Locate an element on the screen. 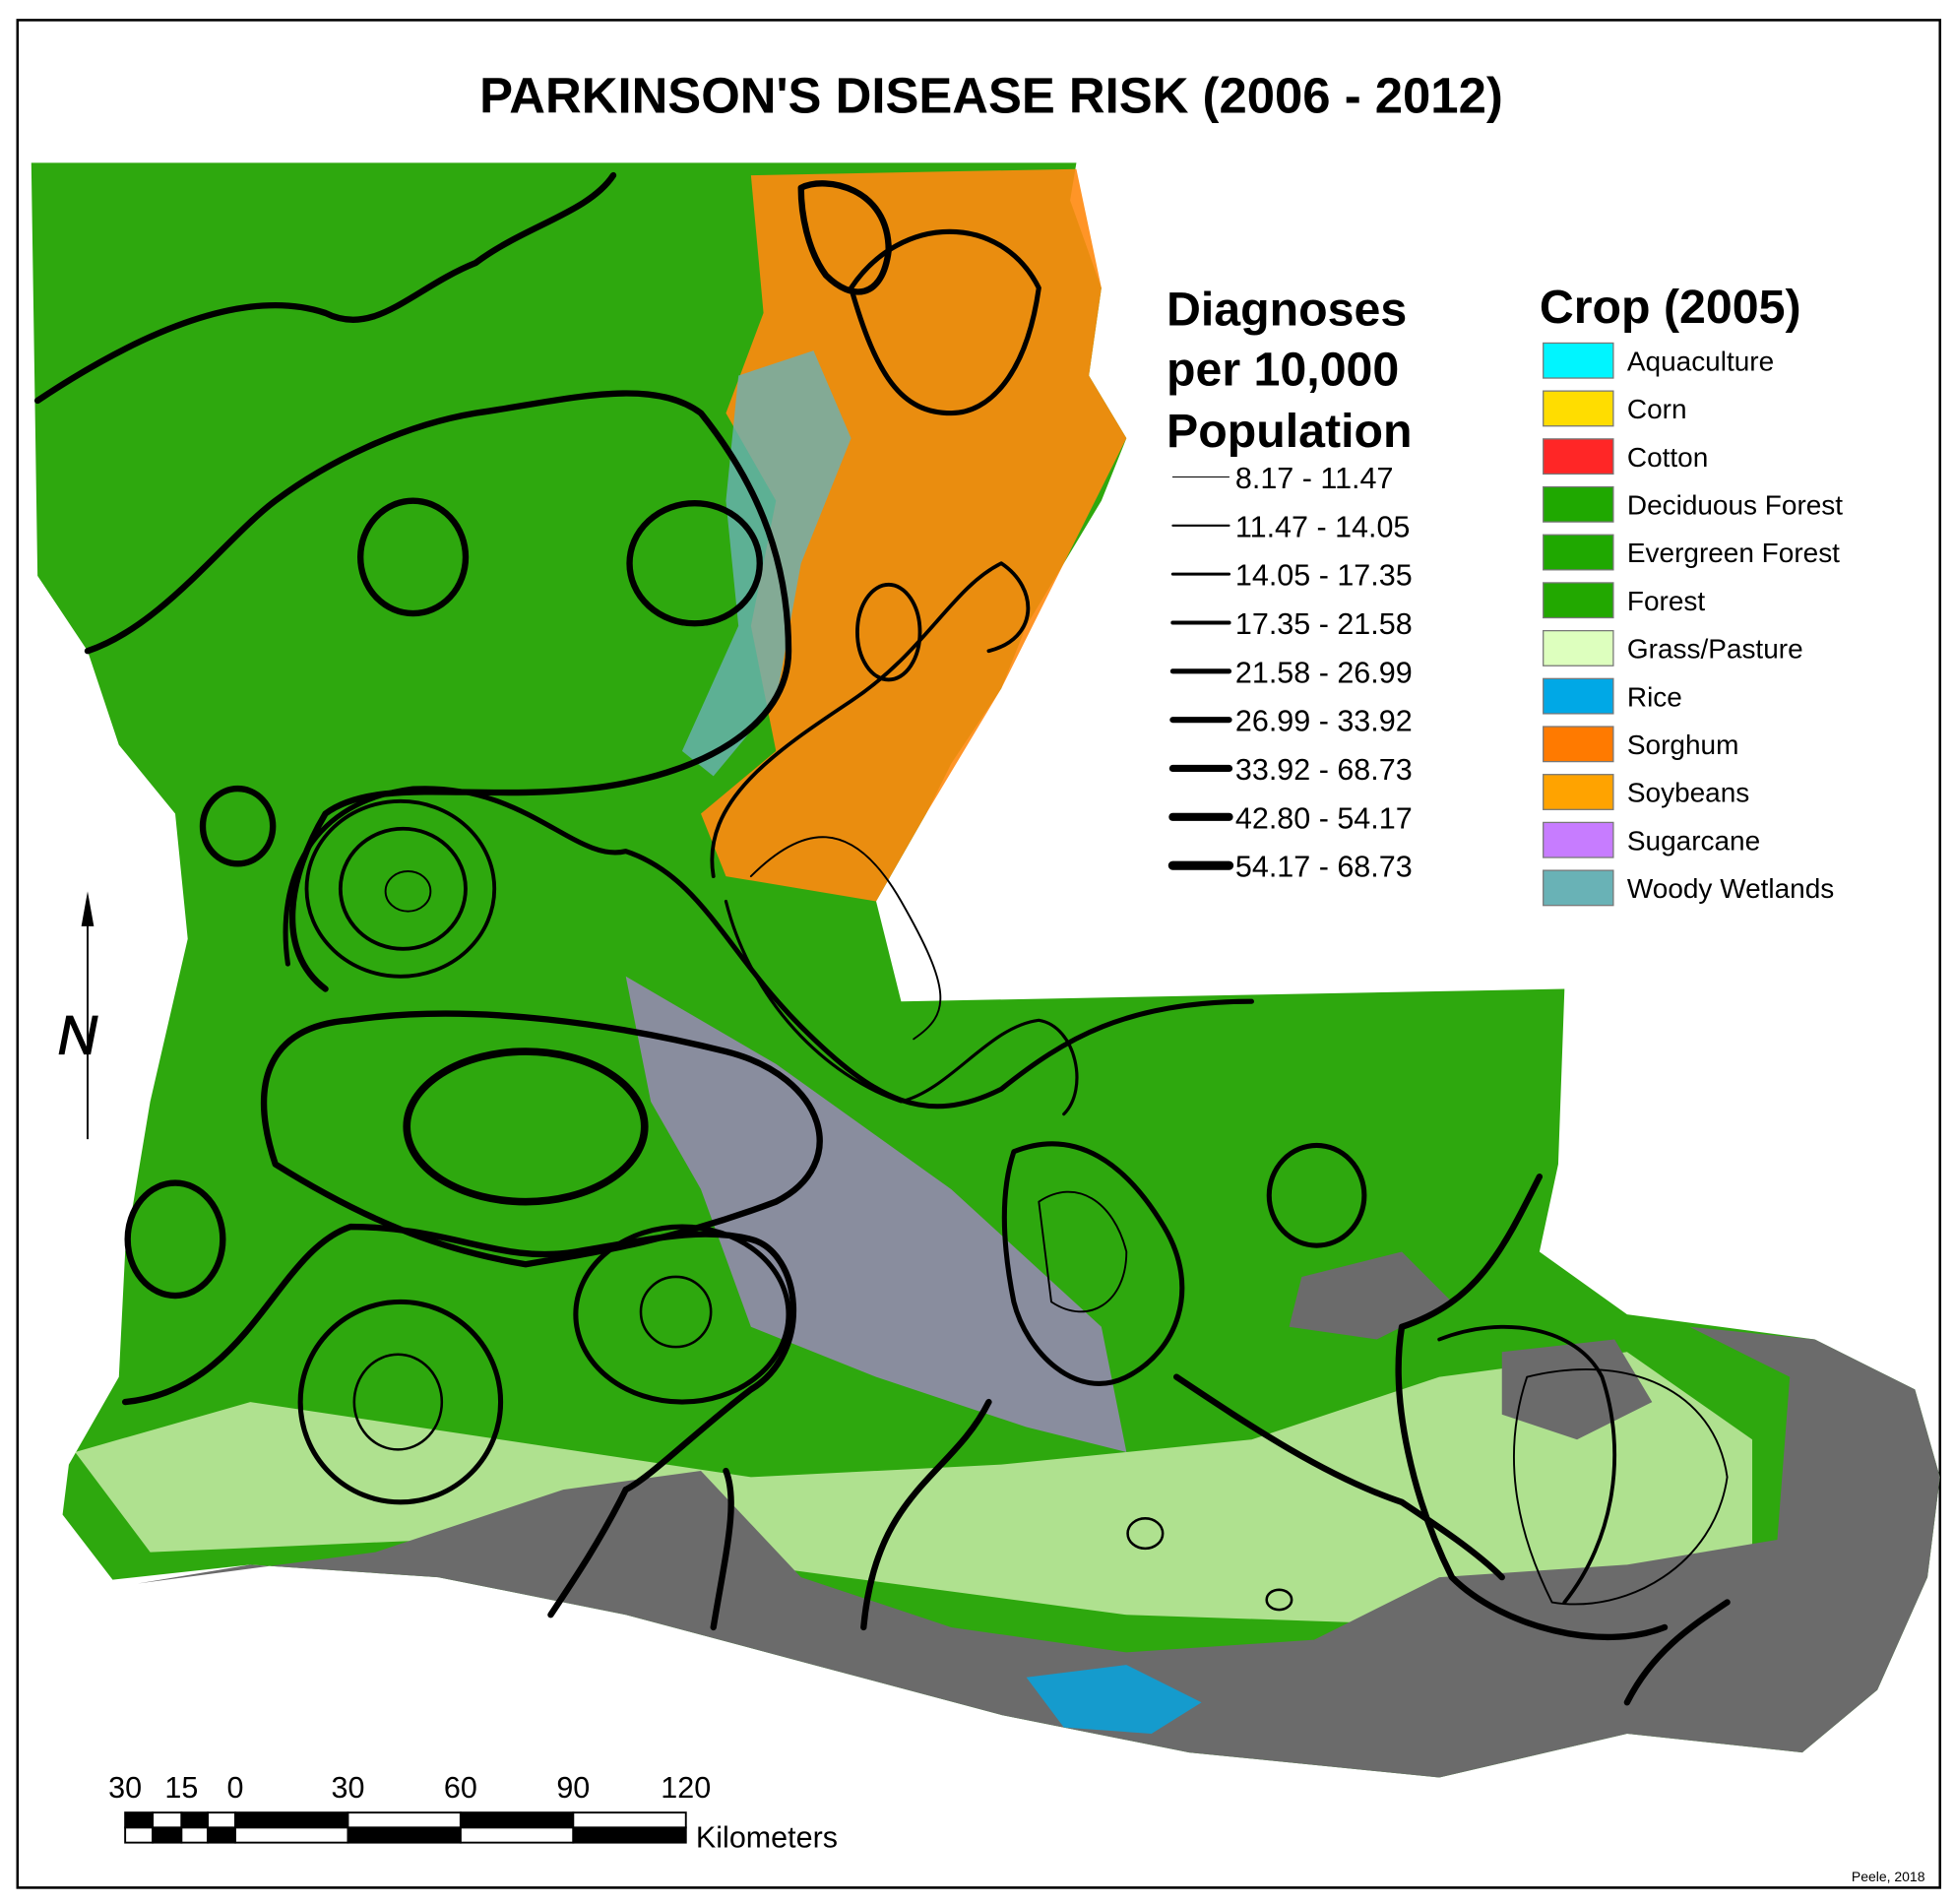  north-arrow: N is located at coordinates (77, 1015).